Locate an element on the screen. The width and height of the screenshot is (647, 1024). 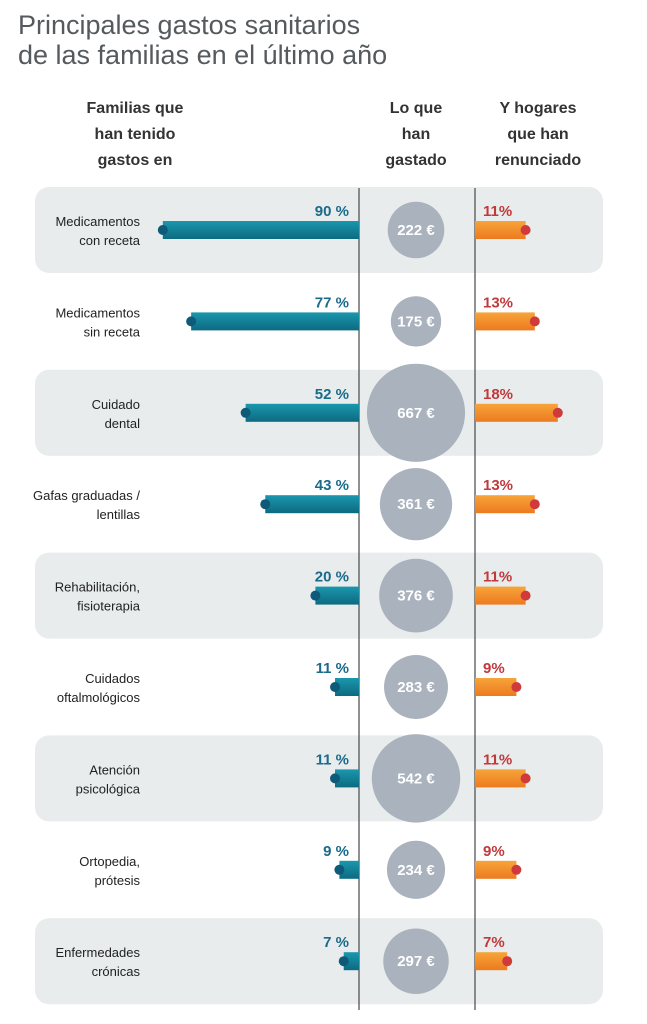
category-label-line: oftalmológicos is located at coordinates (99, 697).